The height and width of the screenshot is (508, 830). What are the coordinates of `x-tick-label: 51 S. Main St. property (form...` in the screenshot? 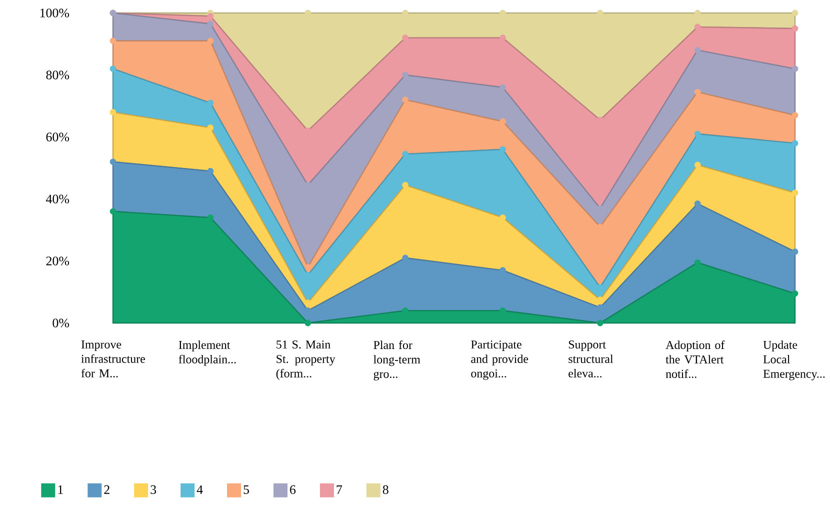 It's located at (306, 360).